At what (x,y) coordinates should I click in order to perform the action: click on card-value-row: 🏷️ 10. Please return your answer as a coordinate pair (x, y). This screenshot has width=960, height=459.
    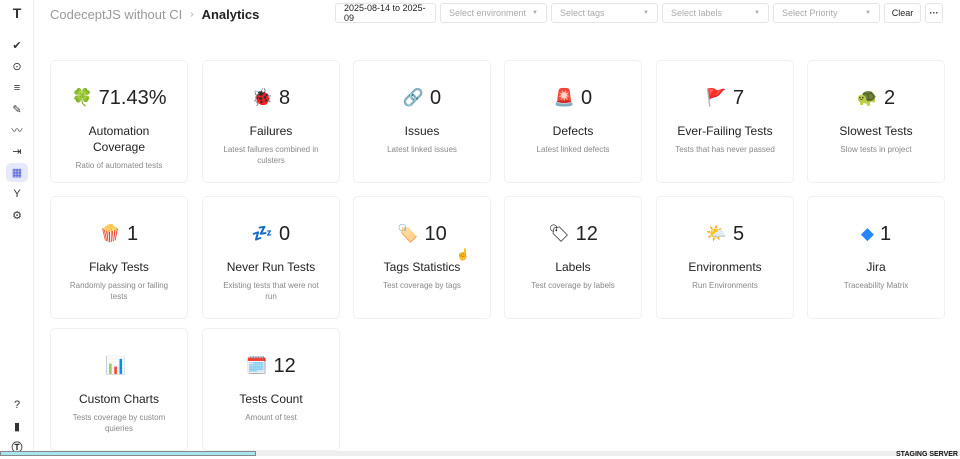
    Looking at the image, I should click on (422, 234).